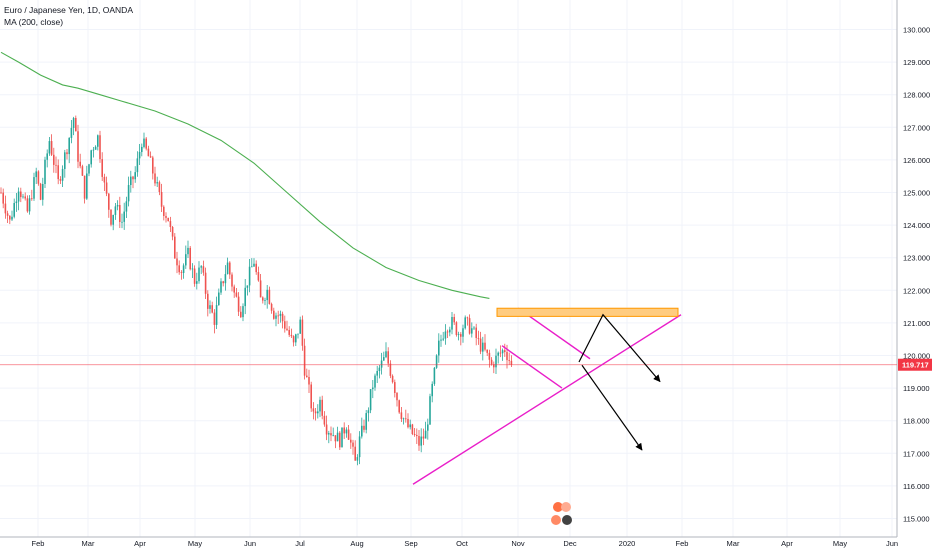 The width and height of the screenshot is (932, 550). Describe the element at coordinates (916, 160) in the screenshot. I see `price-tick-label: 126.000` at that location.